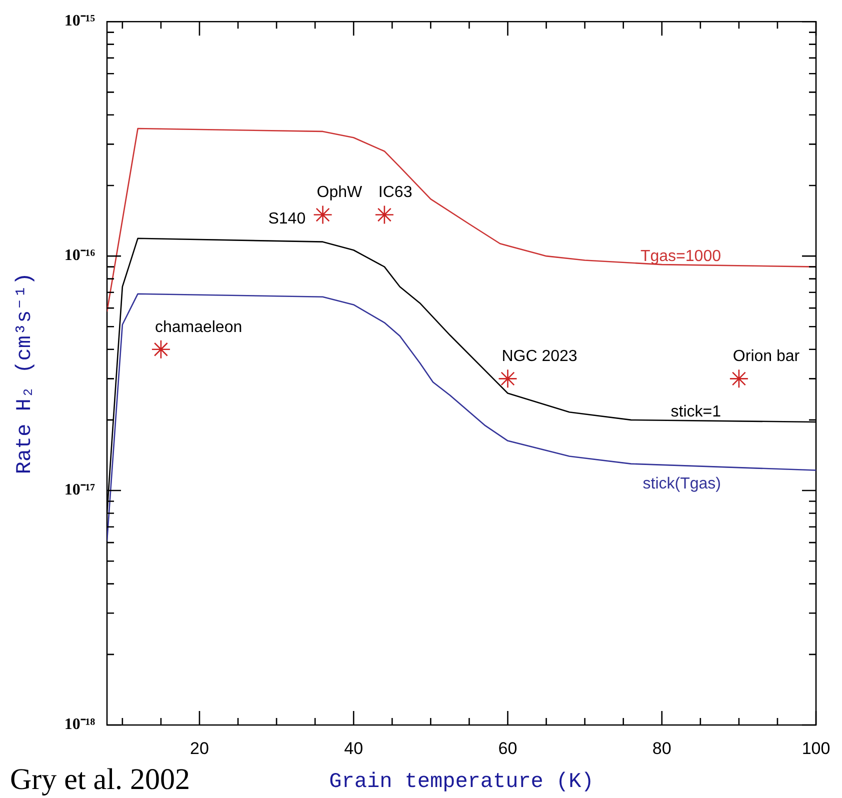 This screenshot has width=842, height=798. Describe the element at coordinates (681, 257) in the screenshot. I see `series-label: Tgas=1000` at that location.